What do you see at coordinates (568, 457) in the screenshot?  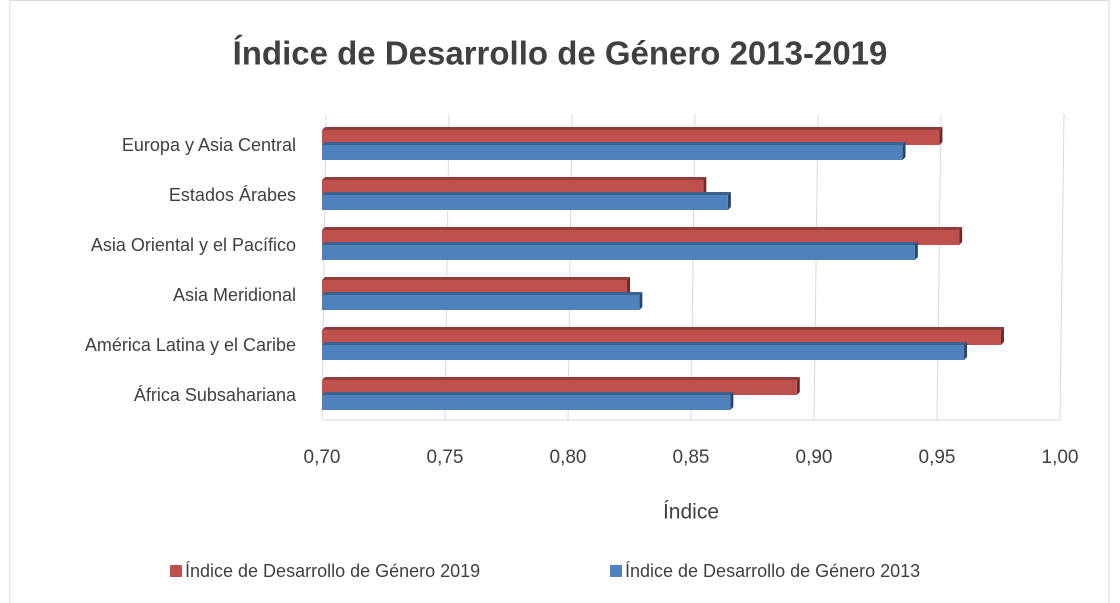 I see `x-tick-label: 0,80` at bounding box center [568, 457].